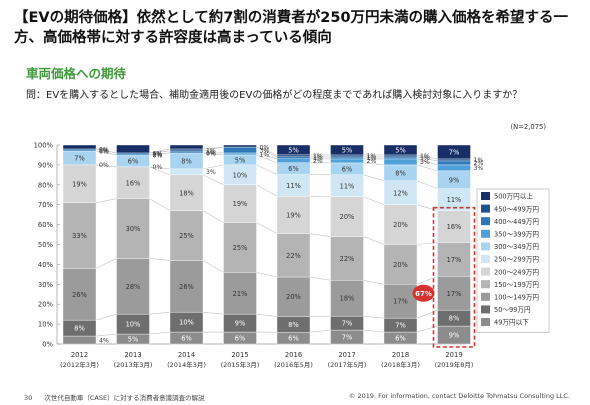 The height and width of the screenshot is (405, 590). What do you see at coordinates (46, 265) in the screenshot?
I see `y-tick-label: 40%` at bounding box center [46, 265].